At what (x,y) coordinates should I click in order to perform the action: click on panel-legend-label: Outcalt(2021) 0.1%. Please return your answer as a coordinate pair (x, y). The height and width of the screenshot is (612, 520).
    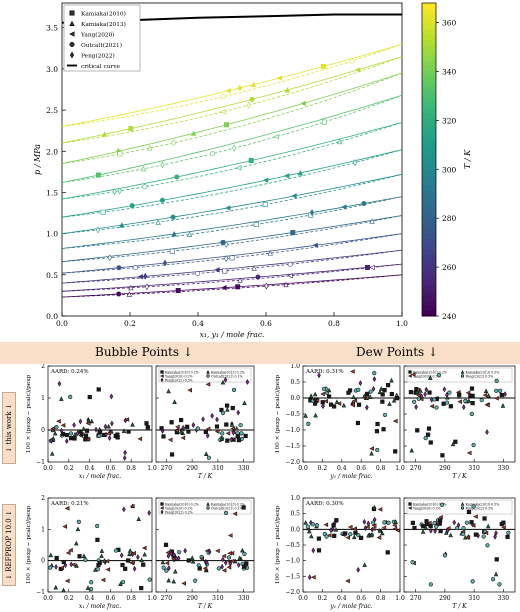
    Looking at the image, I should click on (227, 377).